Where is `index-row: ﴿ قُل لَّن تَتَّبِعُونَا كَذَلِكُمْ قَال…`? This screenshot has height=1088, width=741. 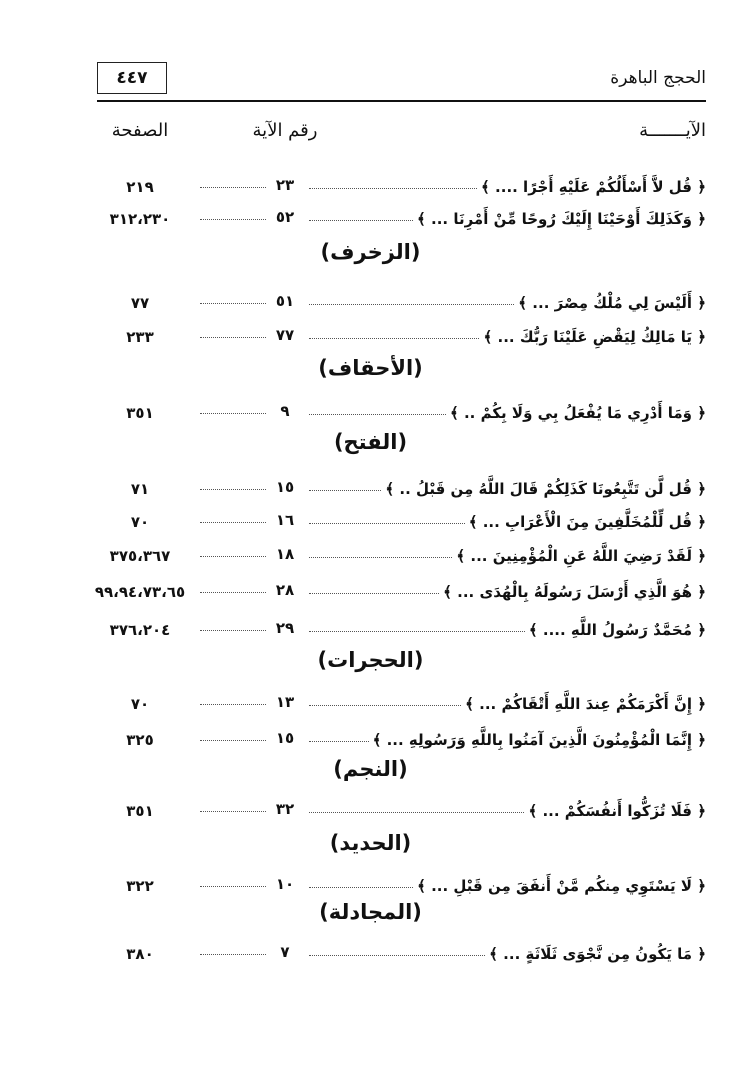
index-row: ﴿ قُل لَّن تَتَّبِعُونَا كَذَلِكُمْ قَال… is located at coordinates (370, 484).